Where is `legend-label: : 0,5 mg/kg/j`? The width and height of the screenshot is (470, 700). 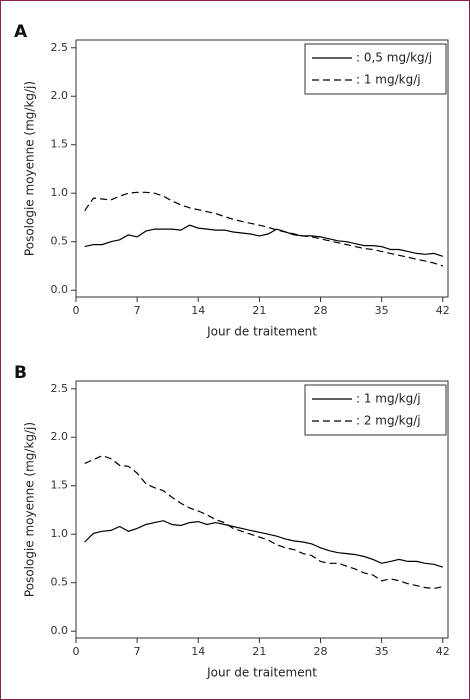
legend-label: : 0,5 mg/kg/j is located at coordinates (394, 58).